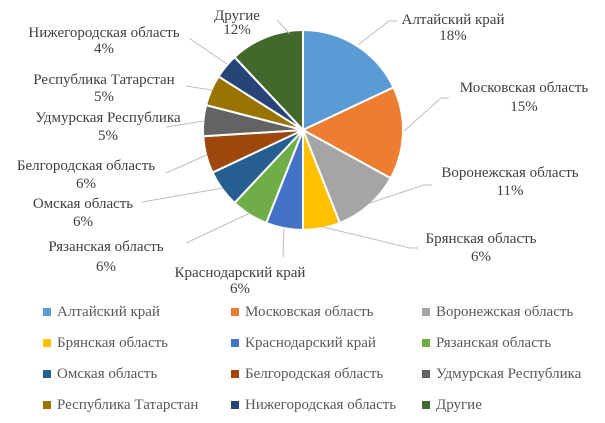  Describe the element at coordinates (103, 80) in the screenshot. I see `data-label-name: Республика Татарстан` at that location.